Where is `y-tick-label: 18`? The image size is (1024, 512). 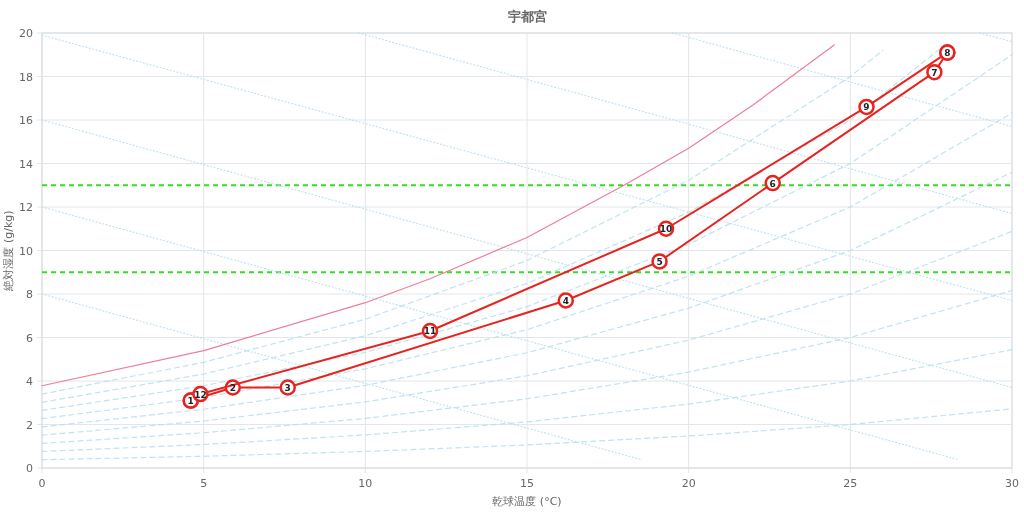
y-tick-label: 18 is located at coordinates (26, 77).